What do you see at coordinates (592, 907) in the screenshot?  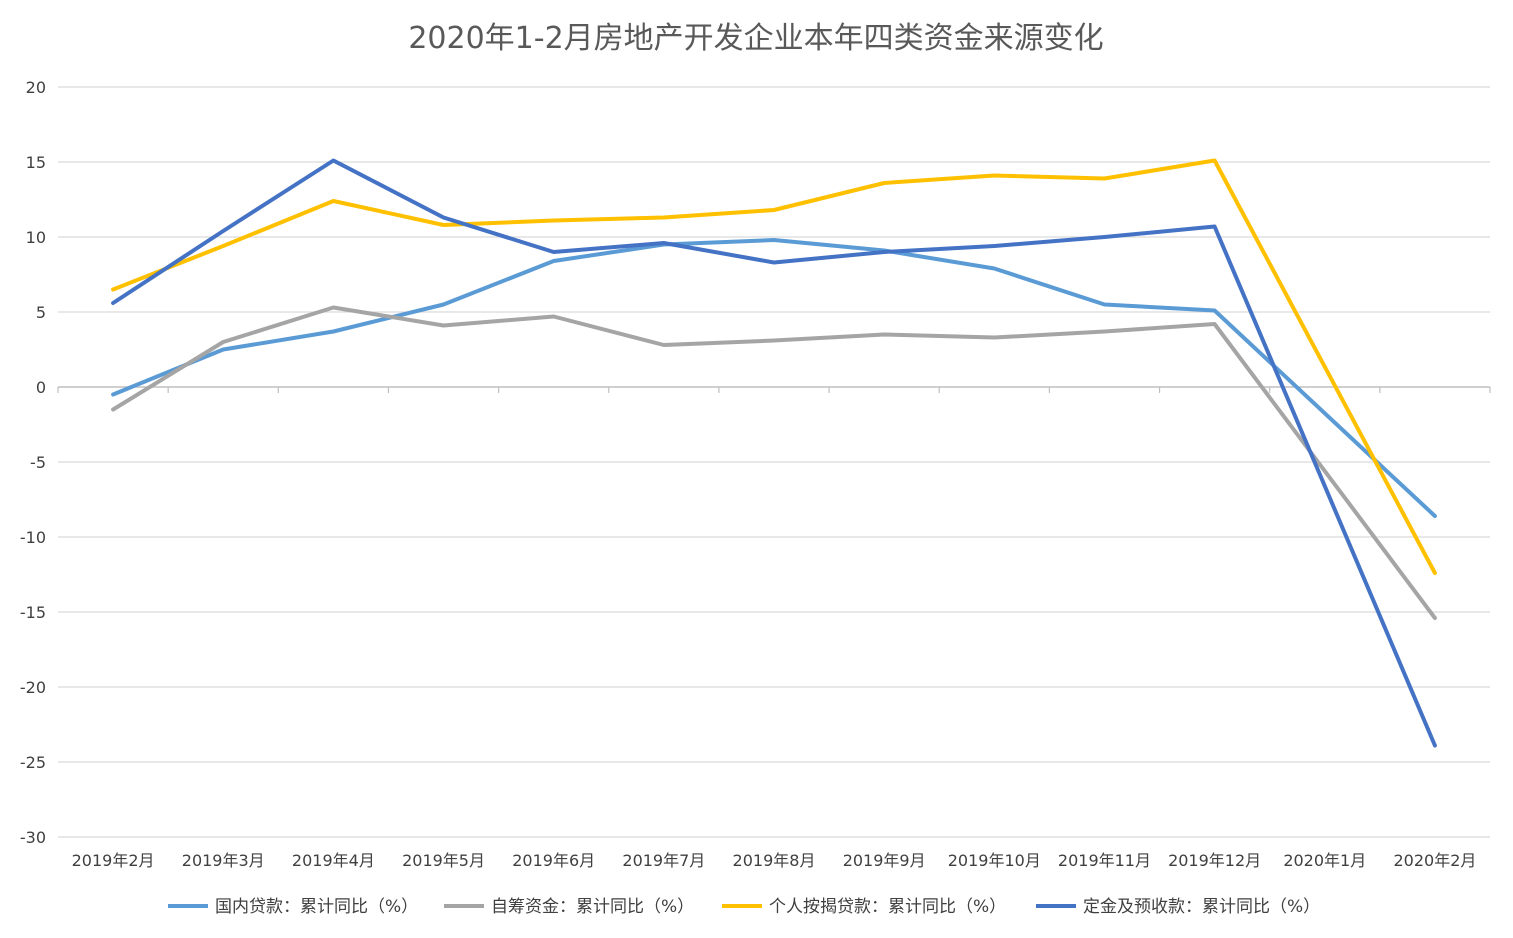 I see `legend-label: 自筹资金：累计同比（%）` at bounding box center [592, 907].